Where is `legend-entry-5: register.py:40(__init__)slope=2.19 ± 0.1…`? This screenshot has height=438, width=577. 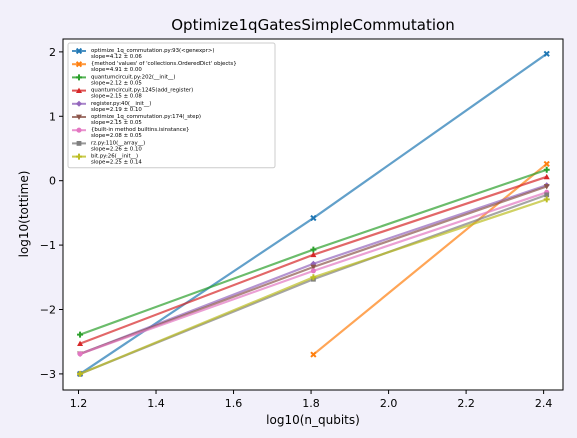
legend-entry-5: register.py:40(__init__)slope=2.19 ± 0.1… is located at coordinates (111, 106).